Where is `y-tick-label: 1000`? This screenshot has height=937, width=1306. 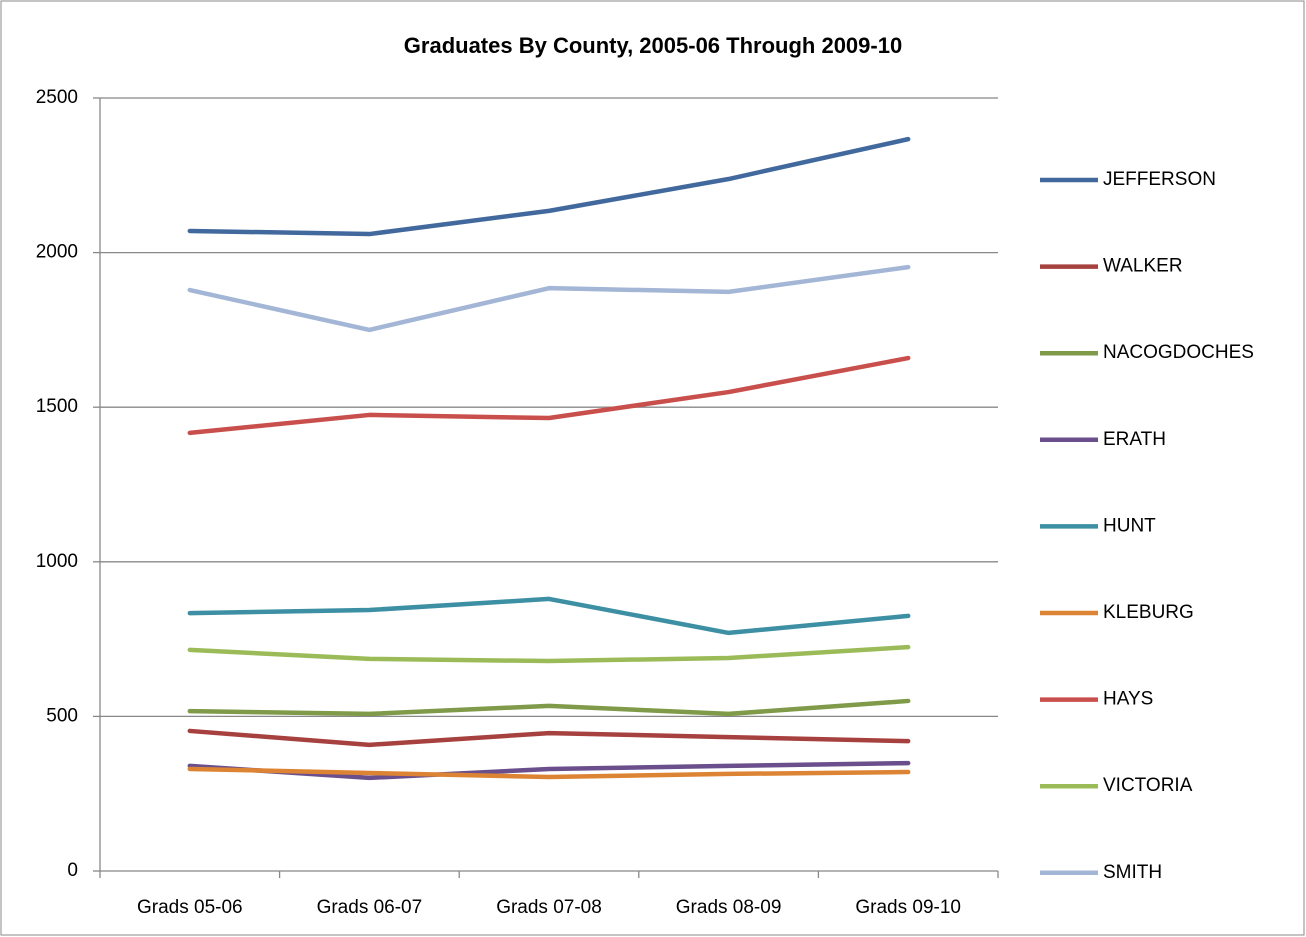 y-tick-label: 1000 is located at coordinates (57, 561).